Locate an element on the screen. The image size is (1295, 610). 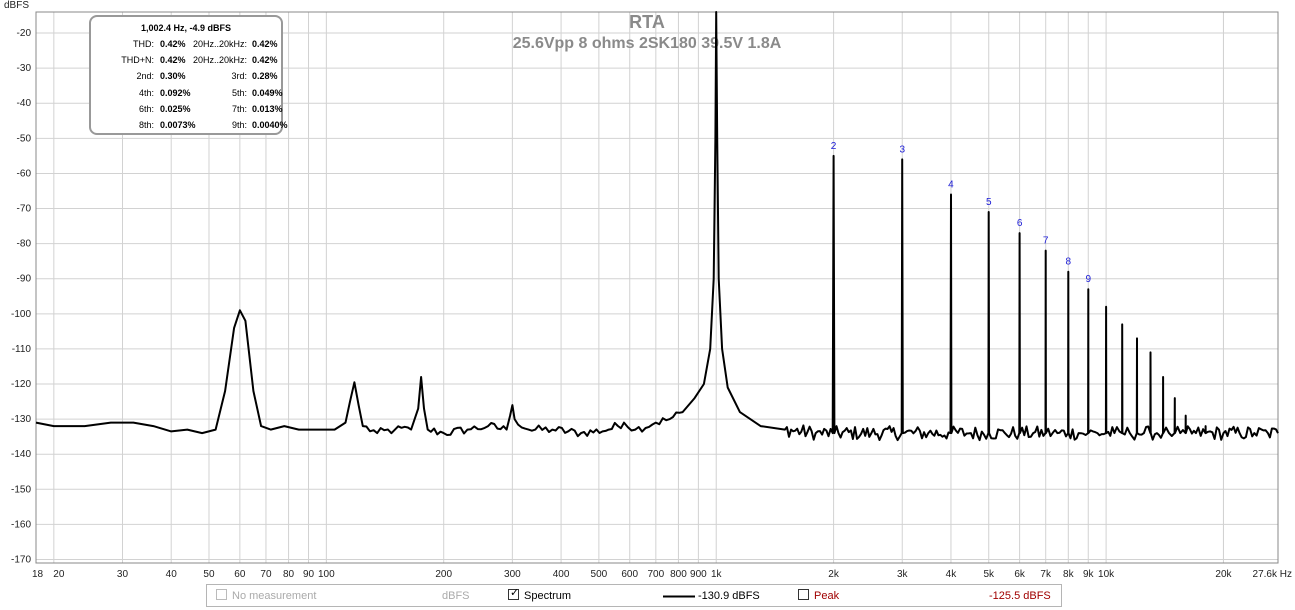
y-tick-label: -80 is located at coordinates (24, 244).